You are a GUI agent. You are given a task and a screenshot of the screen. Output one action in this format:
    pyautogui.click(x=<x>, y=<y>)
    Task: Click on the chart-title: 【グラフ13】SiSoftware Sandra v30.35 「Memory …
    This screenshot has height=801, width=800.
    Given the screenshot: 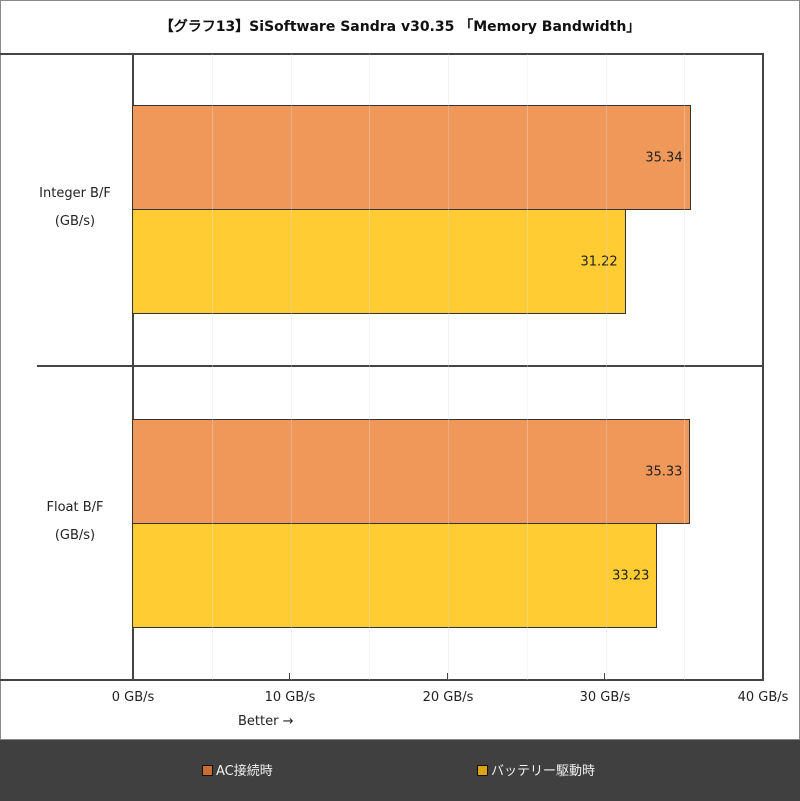 What is the action you would take?
    pyautogui.click(x=400, y=27)
    